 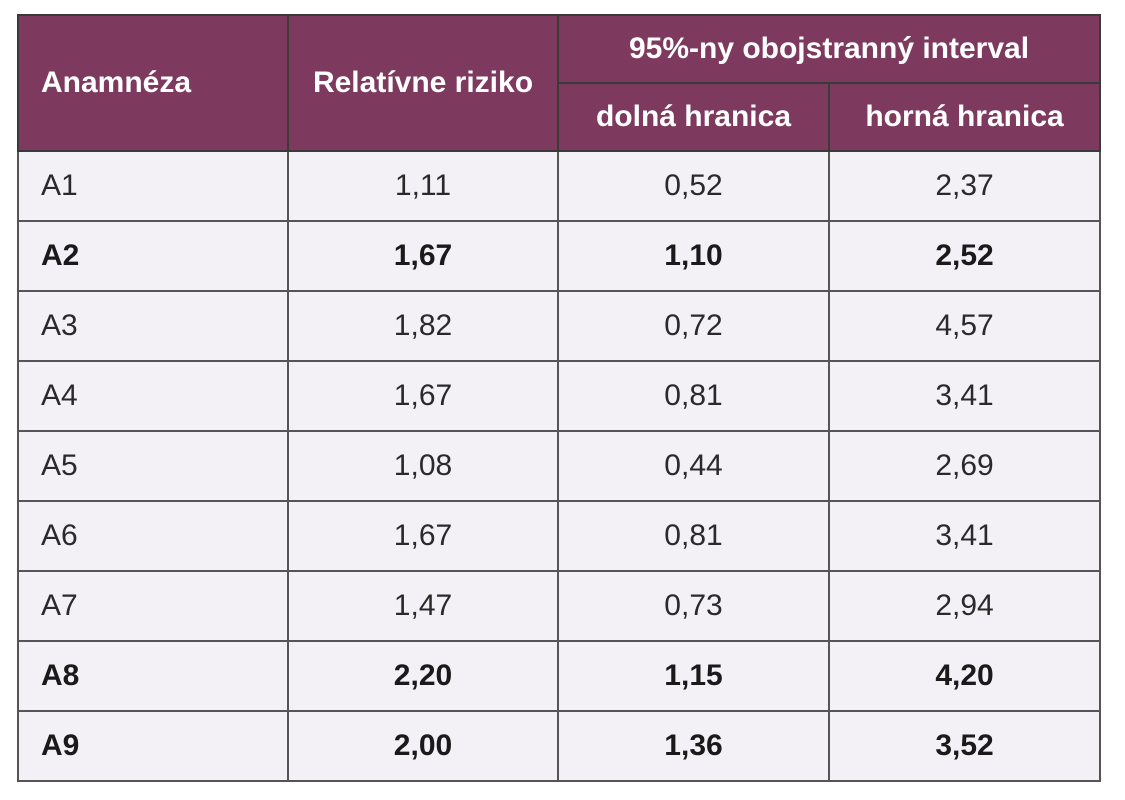 What do you see at coordinates (423, 186) in the screenshot?
I see `cell-relative-risk: 1,11` at bounding box center [423, 186].